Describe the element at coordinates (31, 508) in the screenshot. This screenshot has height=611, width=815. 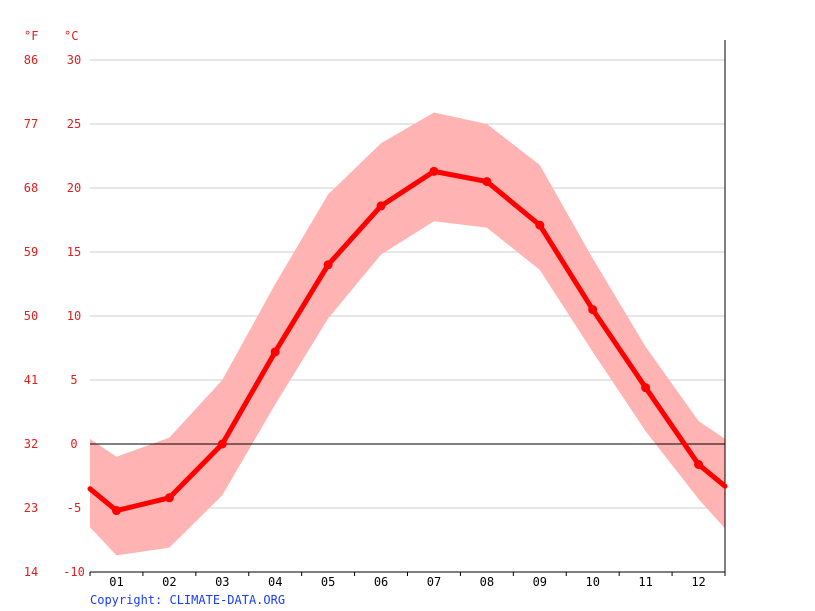
I see `y-tick-fahrenheit-label: 23` at that location.